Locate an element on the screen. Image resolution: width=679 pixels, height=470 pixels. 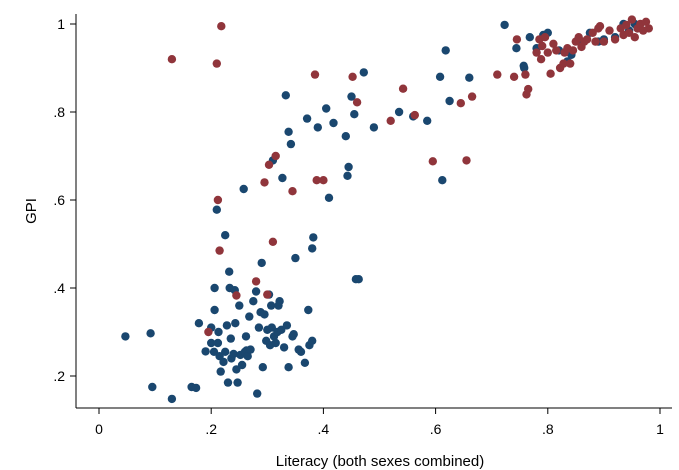
x-tick-label: .8 is located at coordinates (548, 429).